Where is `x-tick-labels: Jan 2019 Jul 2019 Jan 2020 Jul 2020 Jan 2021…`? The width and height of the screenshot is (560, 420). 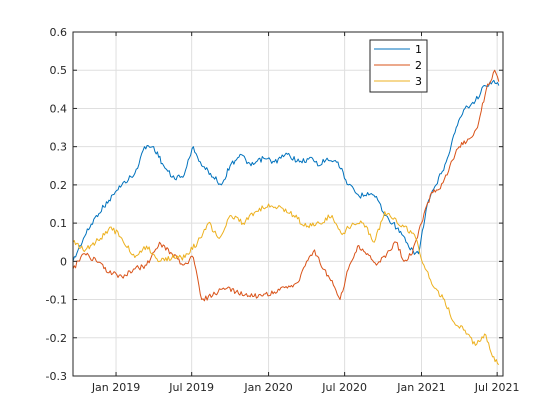
x-tick-labels: Jan 2019 Jul 2019 Jan 2020 Jul 2020 Jan 2021… is located at coordinates (305, 387).